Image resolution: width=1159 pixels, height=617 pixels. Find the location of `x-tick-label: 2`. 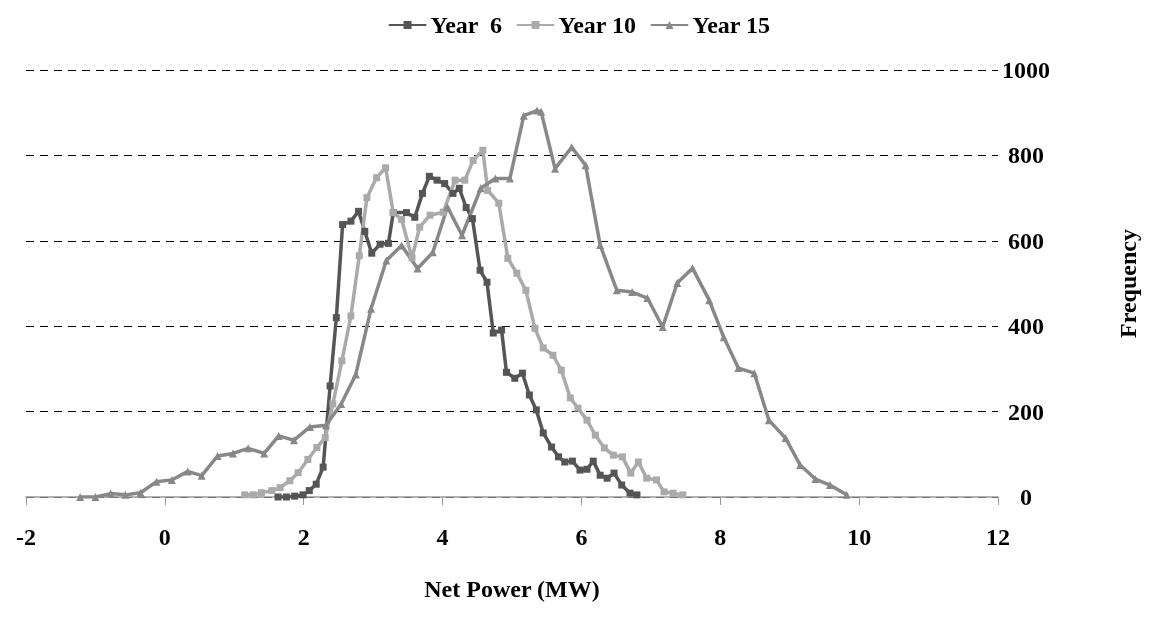

x-tick-label: 2 is located at coordinates (303, 537).